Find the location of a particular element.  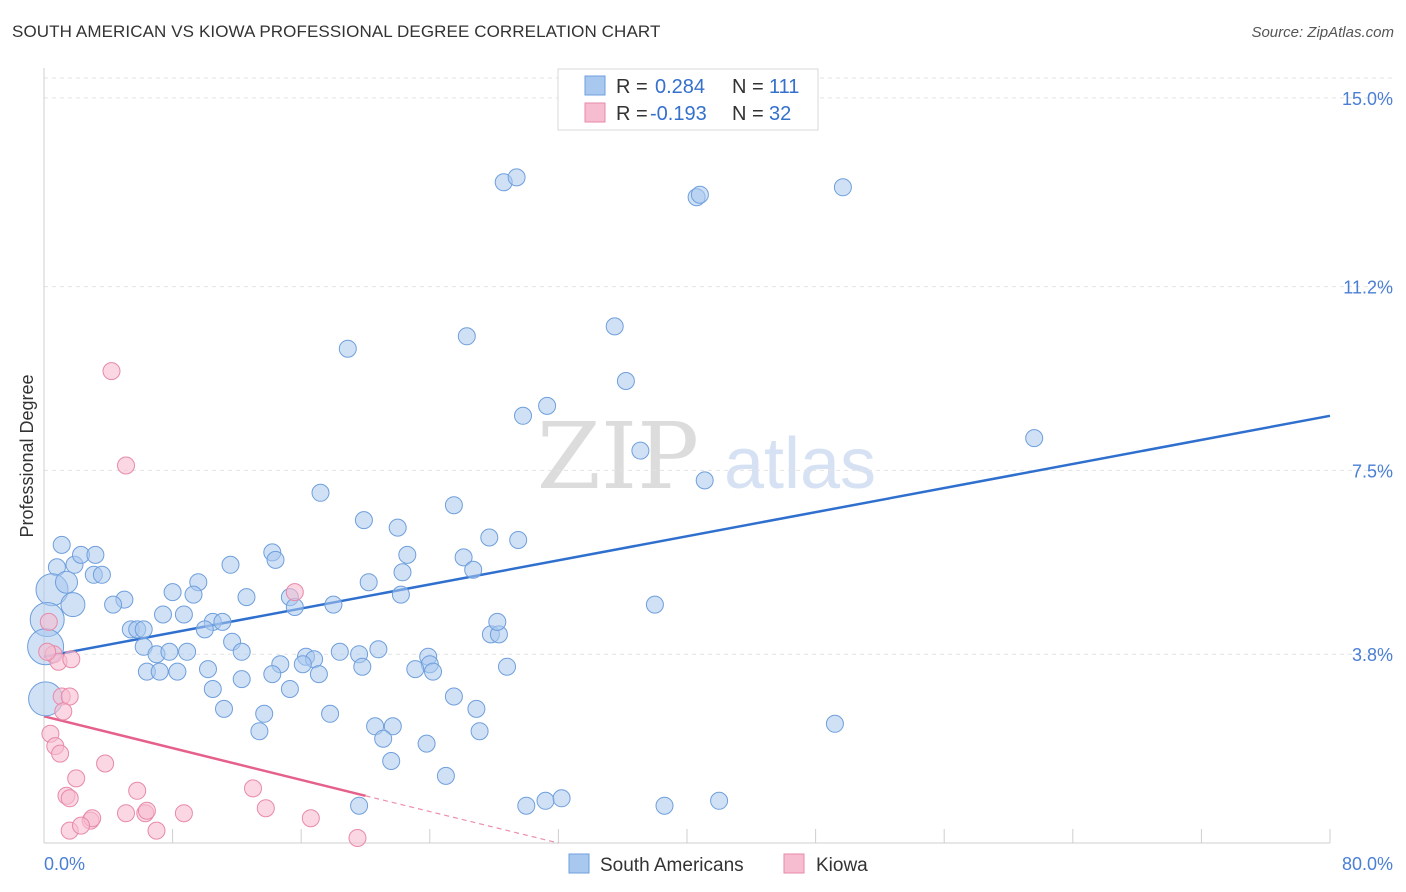

y-tick-label: 7.5% is located at coordinates (1372, 471).